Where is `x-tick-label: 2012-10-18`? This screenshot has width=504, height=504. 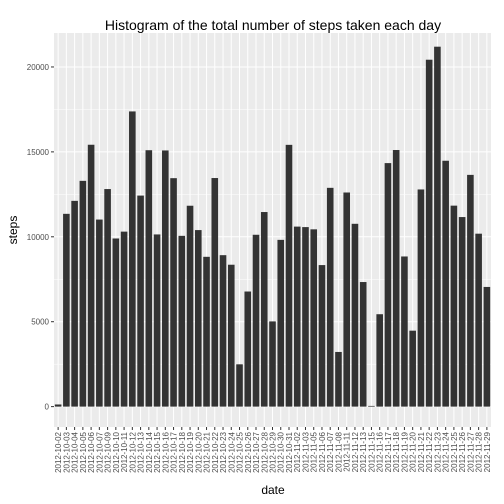 x-tick-label: 2012-10-18 is located at coordinates (182, 451).